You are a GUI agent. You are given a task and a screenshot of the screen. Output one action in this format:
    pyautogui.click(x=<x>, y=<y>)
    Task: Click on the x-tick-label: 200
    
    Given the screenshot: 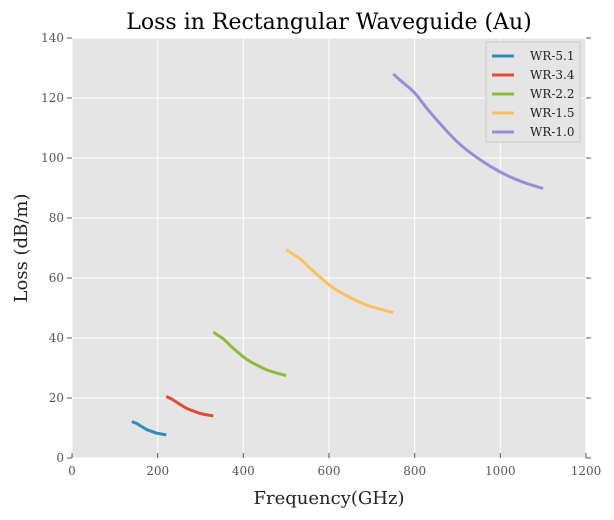 What is the action you would take?
    pyautogui.click(x=157, y=471)
    